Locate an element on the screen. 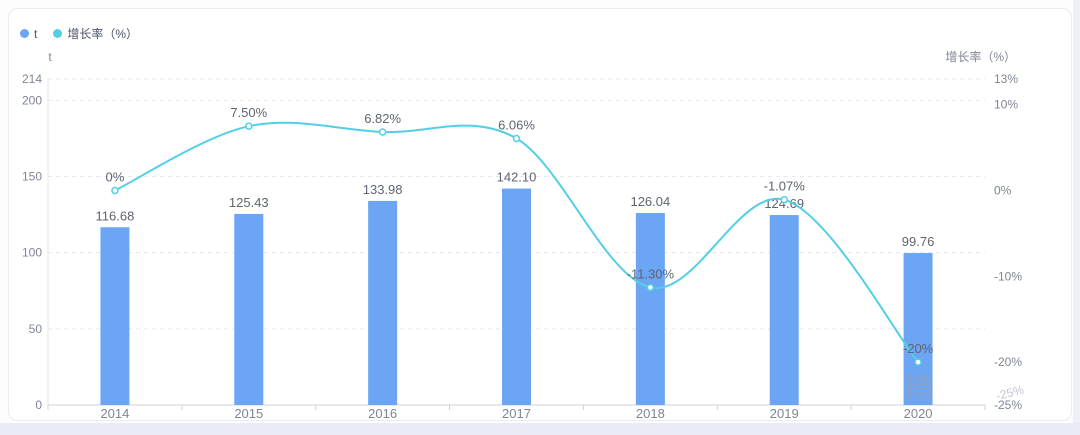  bar-2014 is located at coordinates (115, 316).